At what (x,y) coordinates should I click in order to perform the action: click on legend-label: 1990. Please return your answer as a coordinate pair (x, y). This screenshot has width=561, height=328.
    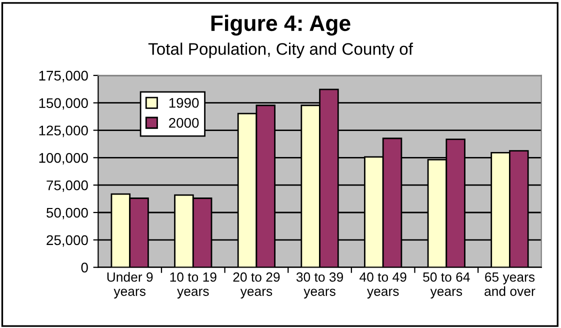
    Looking at the image, I should click on (184, 103).